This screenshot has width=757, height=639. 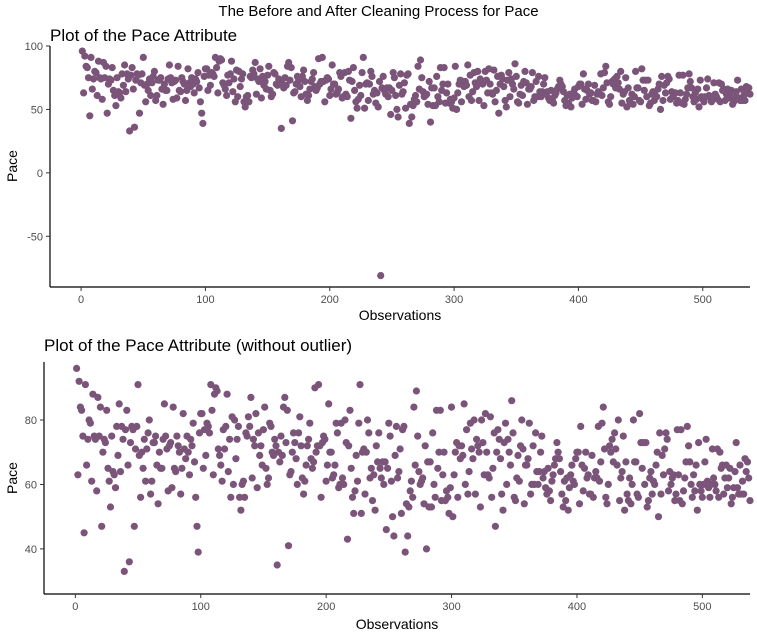 What do you see at coordinates (143, 35) in the screenshot?
I see `chart1-title: Plot of the Pace Attribute` at bounding box center [143, 35].